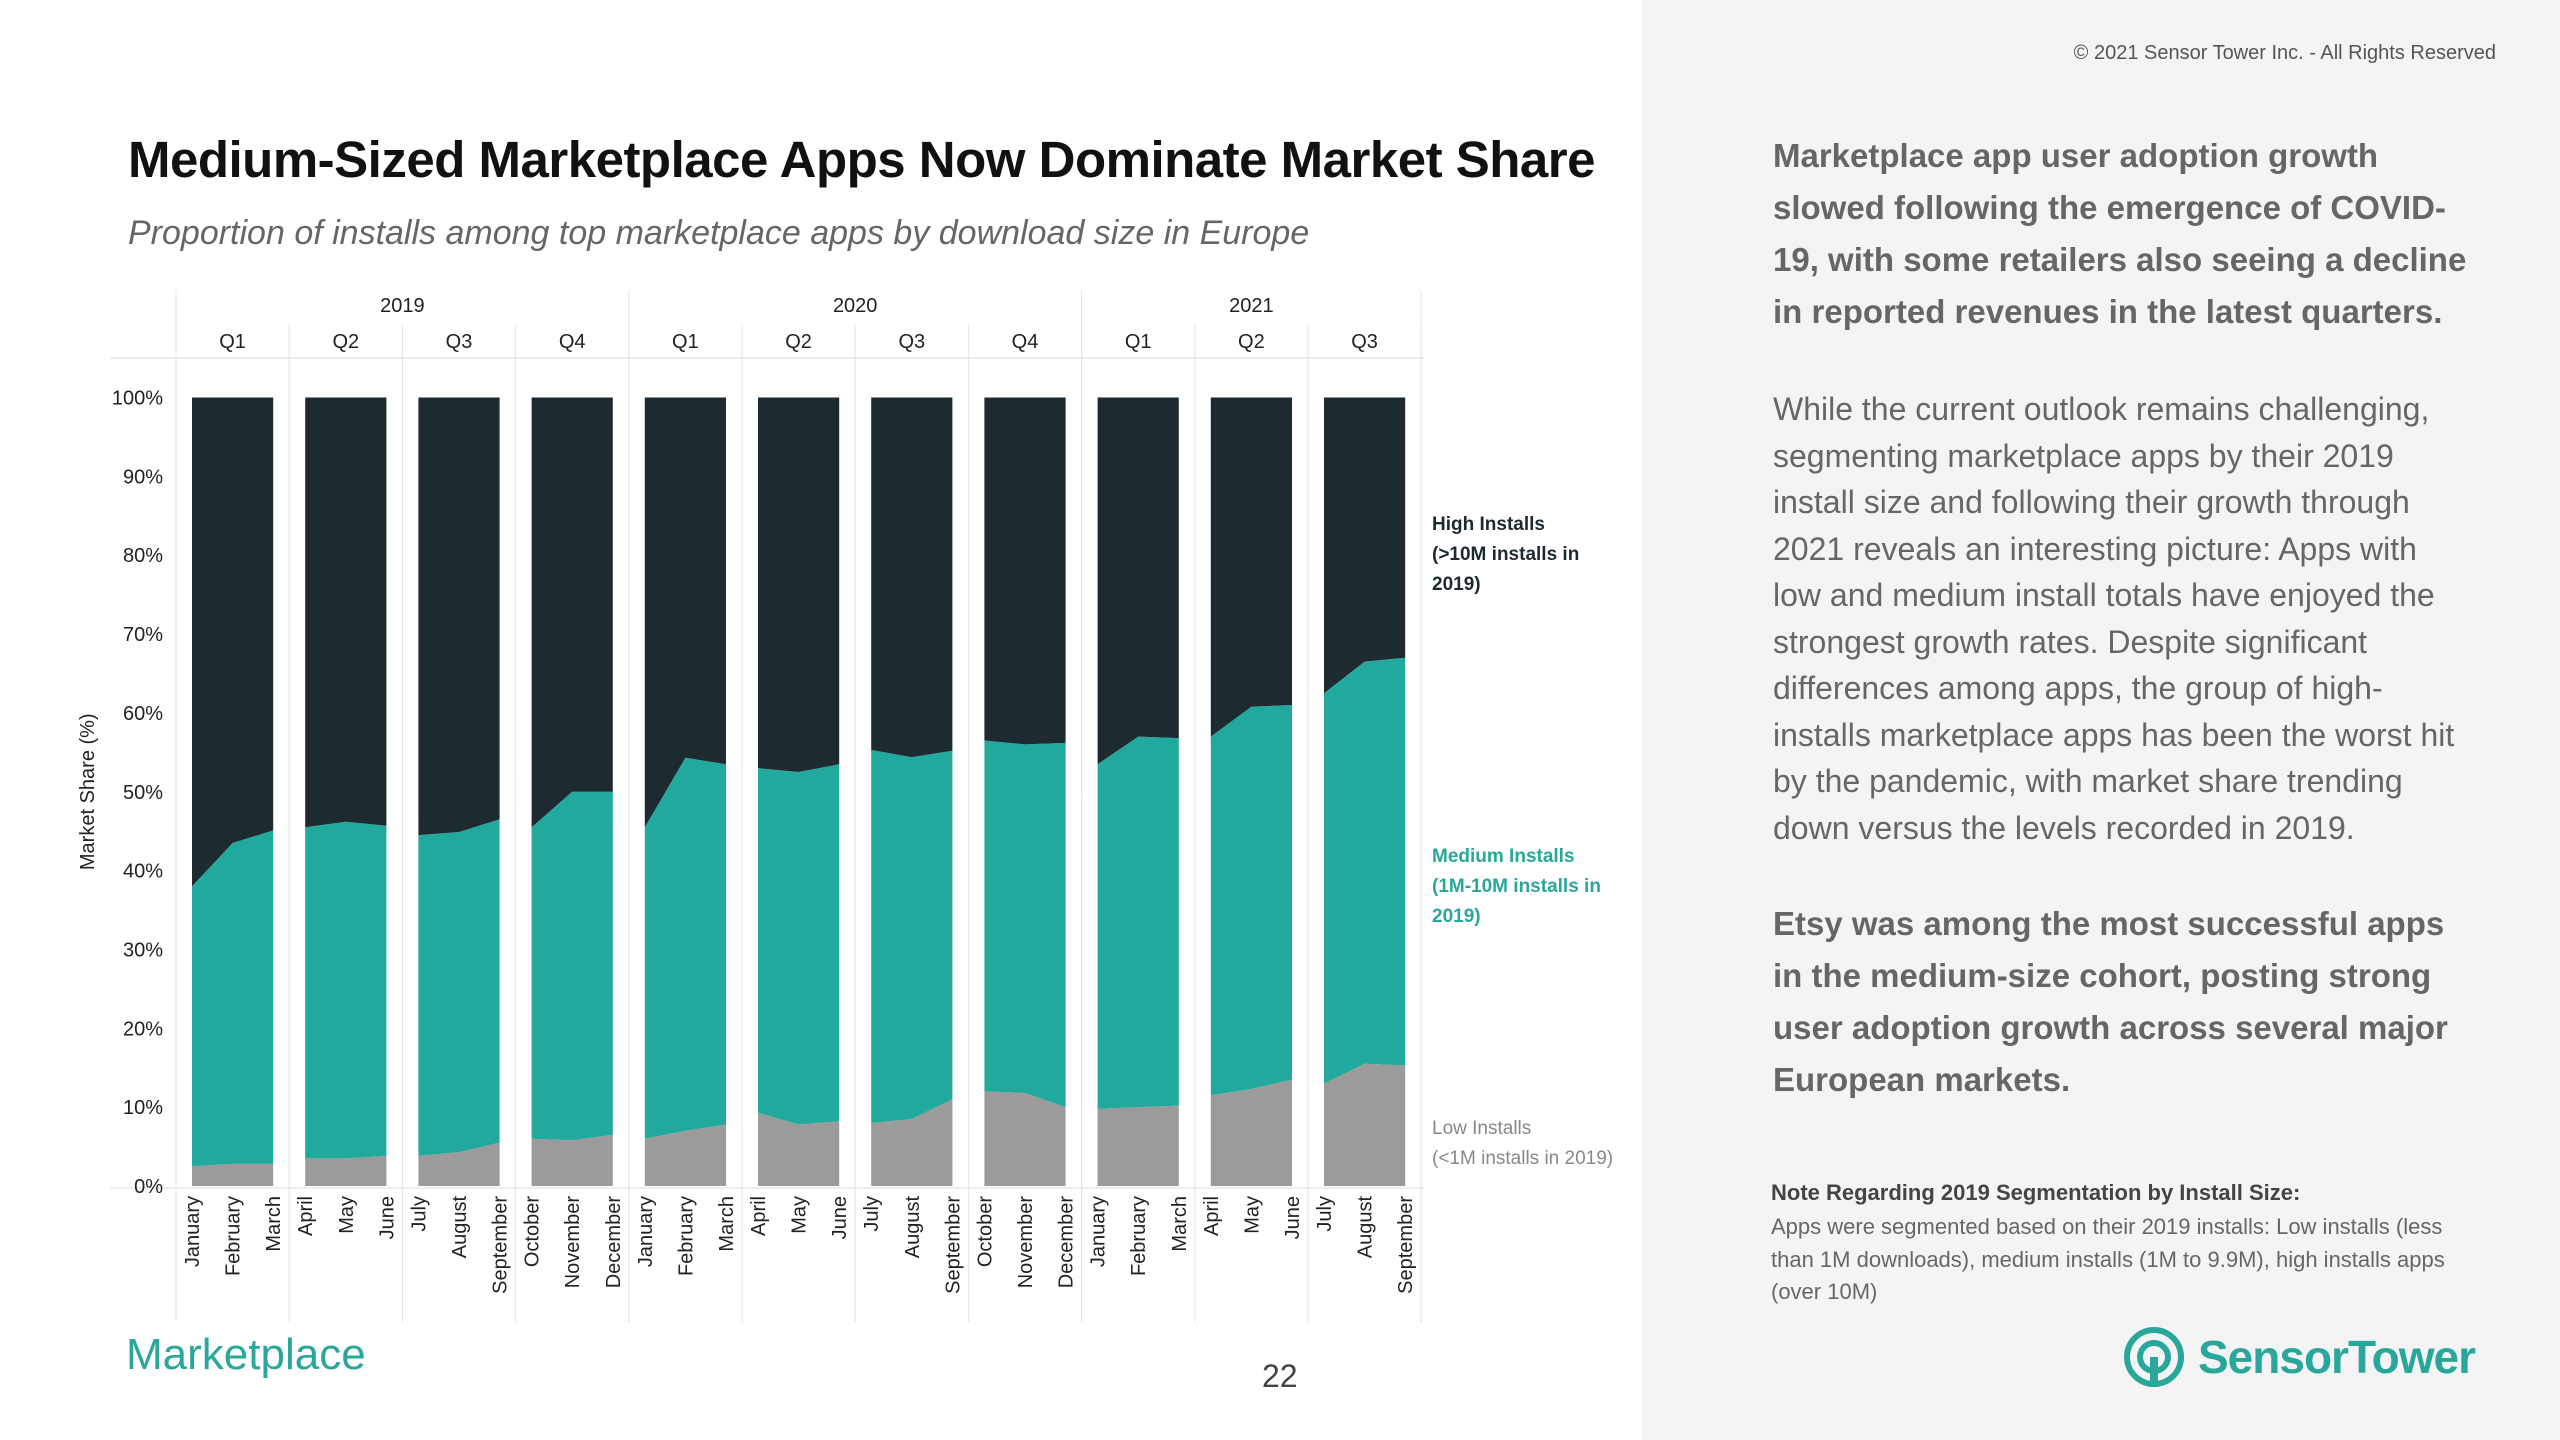 The height and width of the screenshot is (1440, 2560). I want to click on section-label: Marketplace, so click(246, 1354).